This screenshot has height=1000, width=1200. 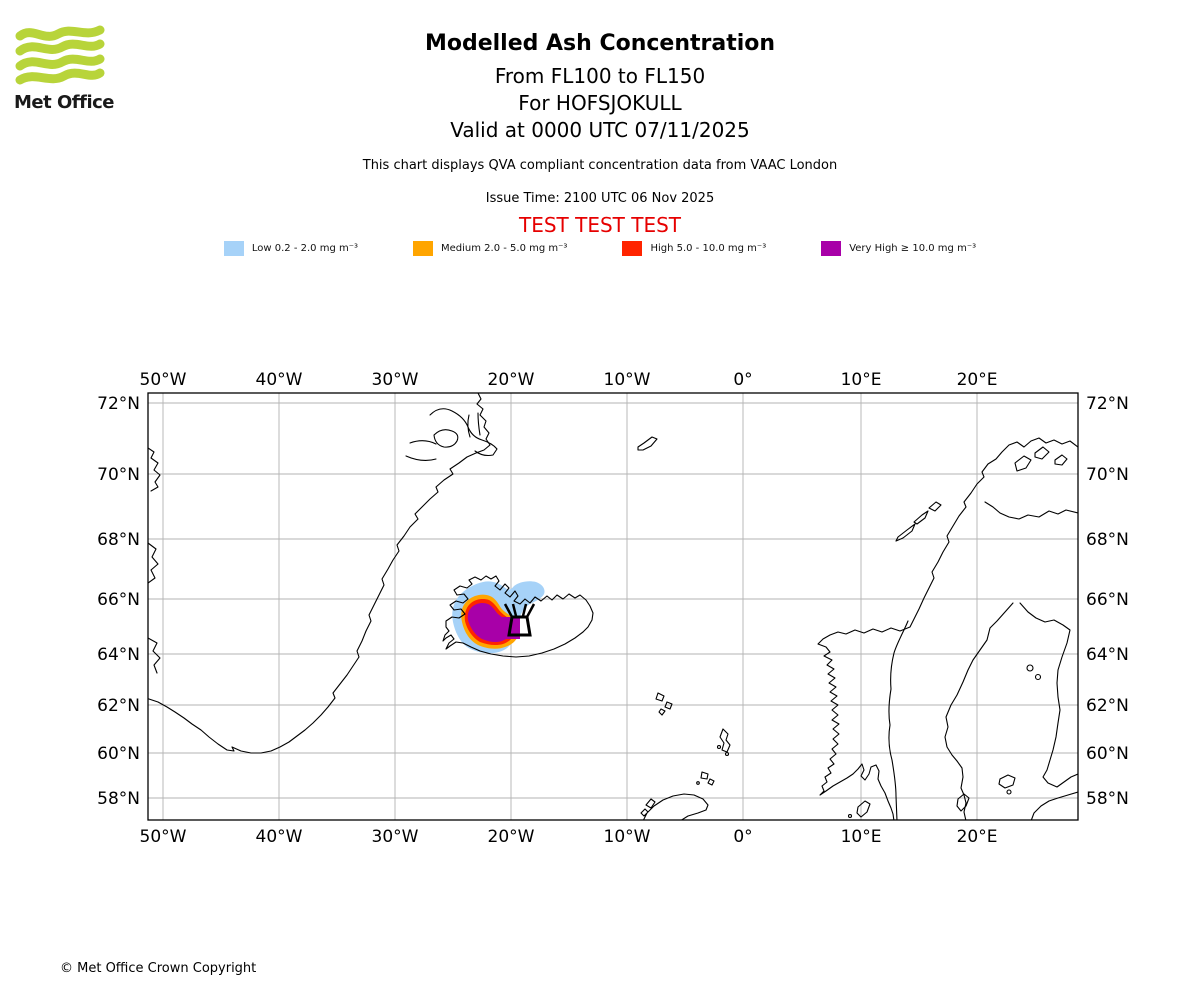 I want to click on estonia-island, so click(x=1009, y=792).